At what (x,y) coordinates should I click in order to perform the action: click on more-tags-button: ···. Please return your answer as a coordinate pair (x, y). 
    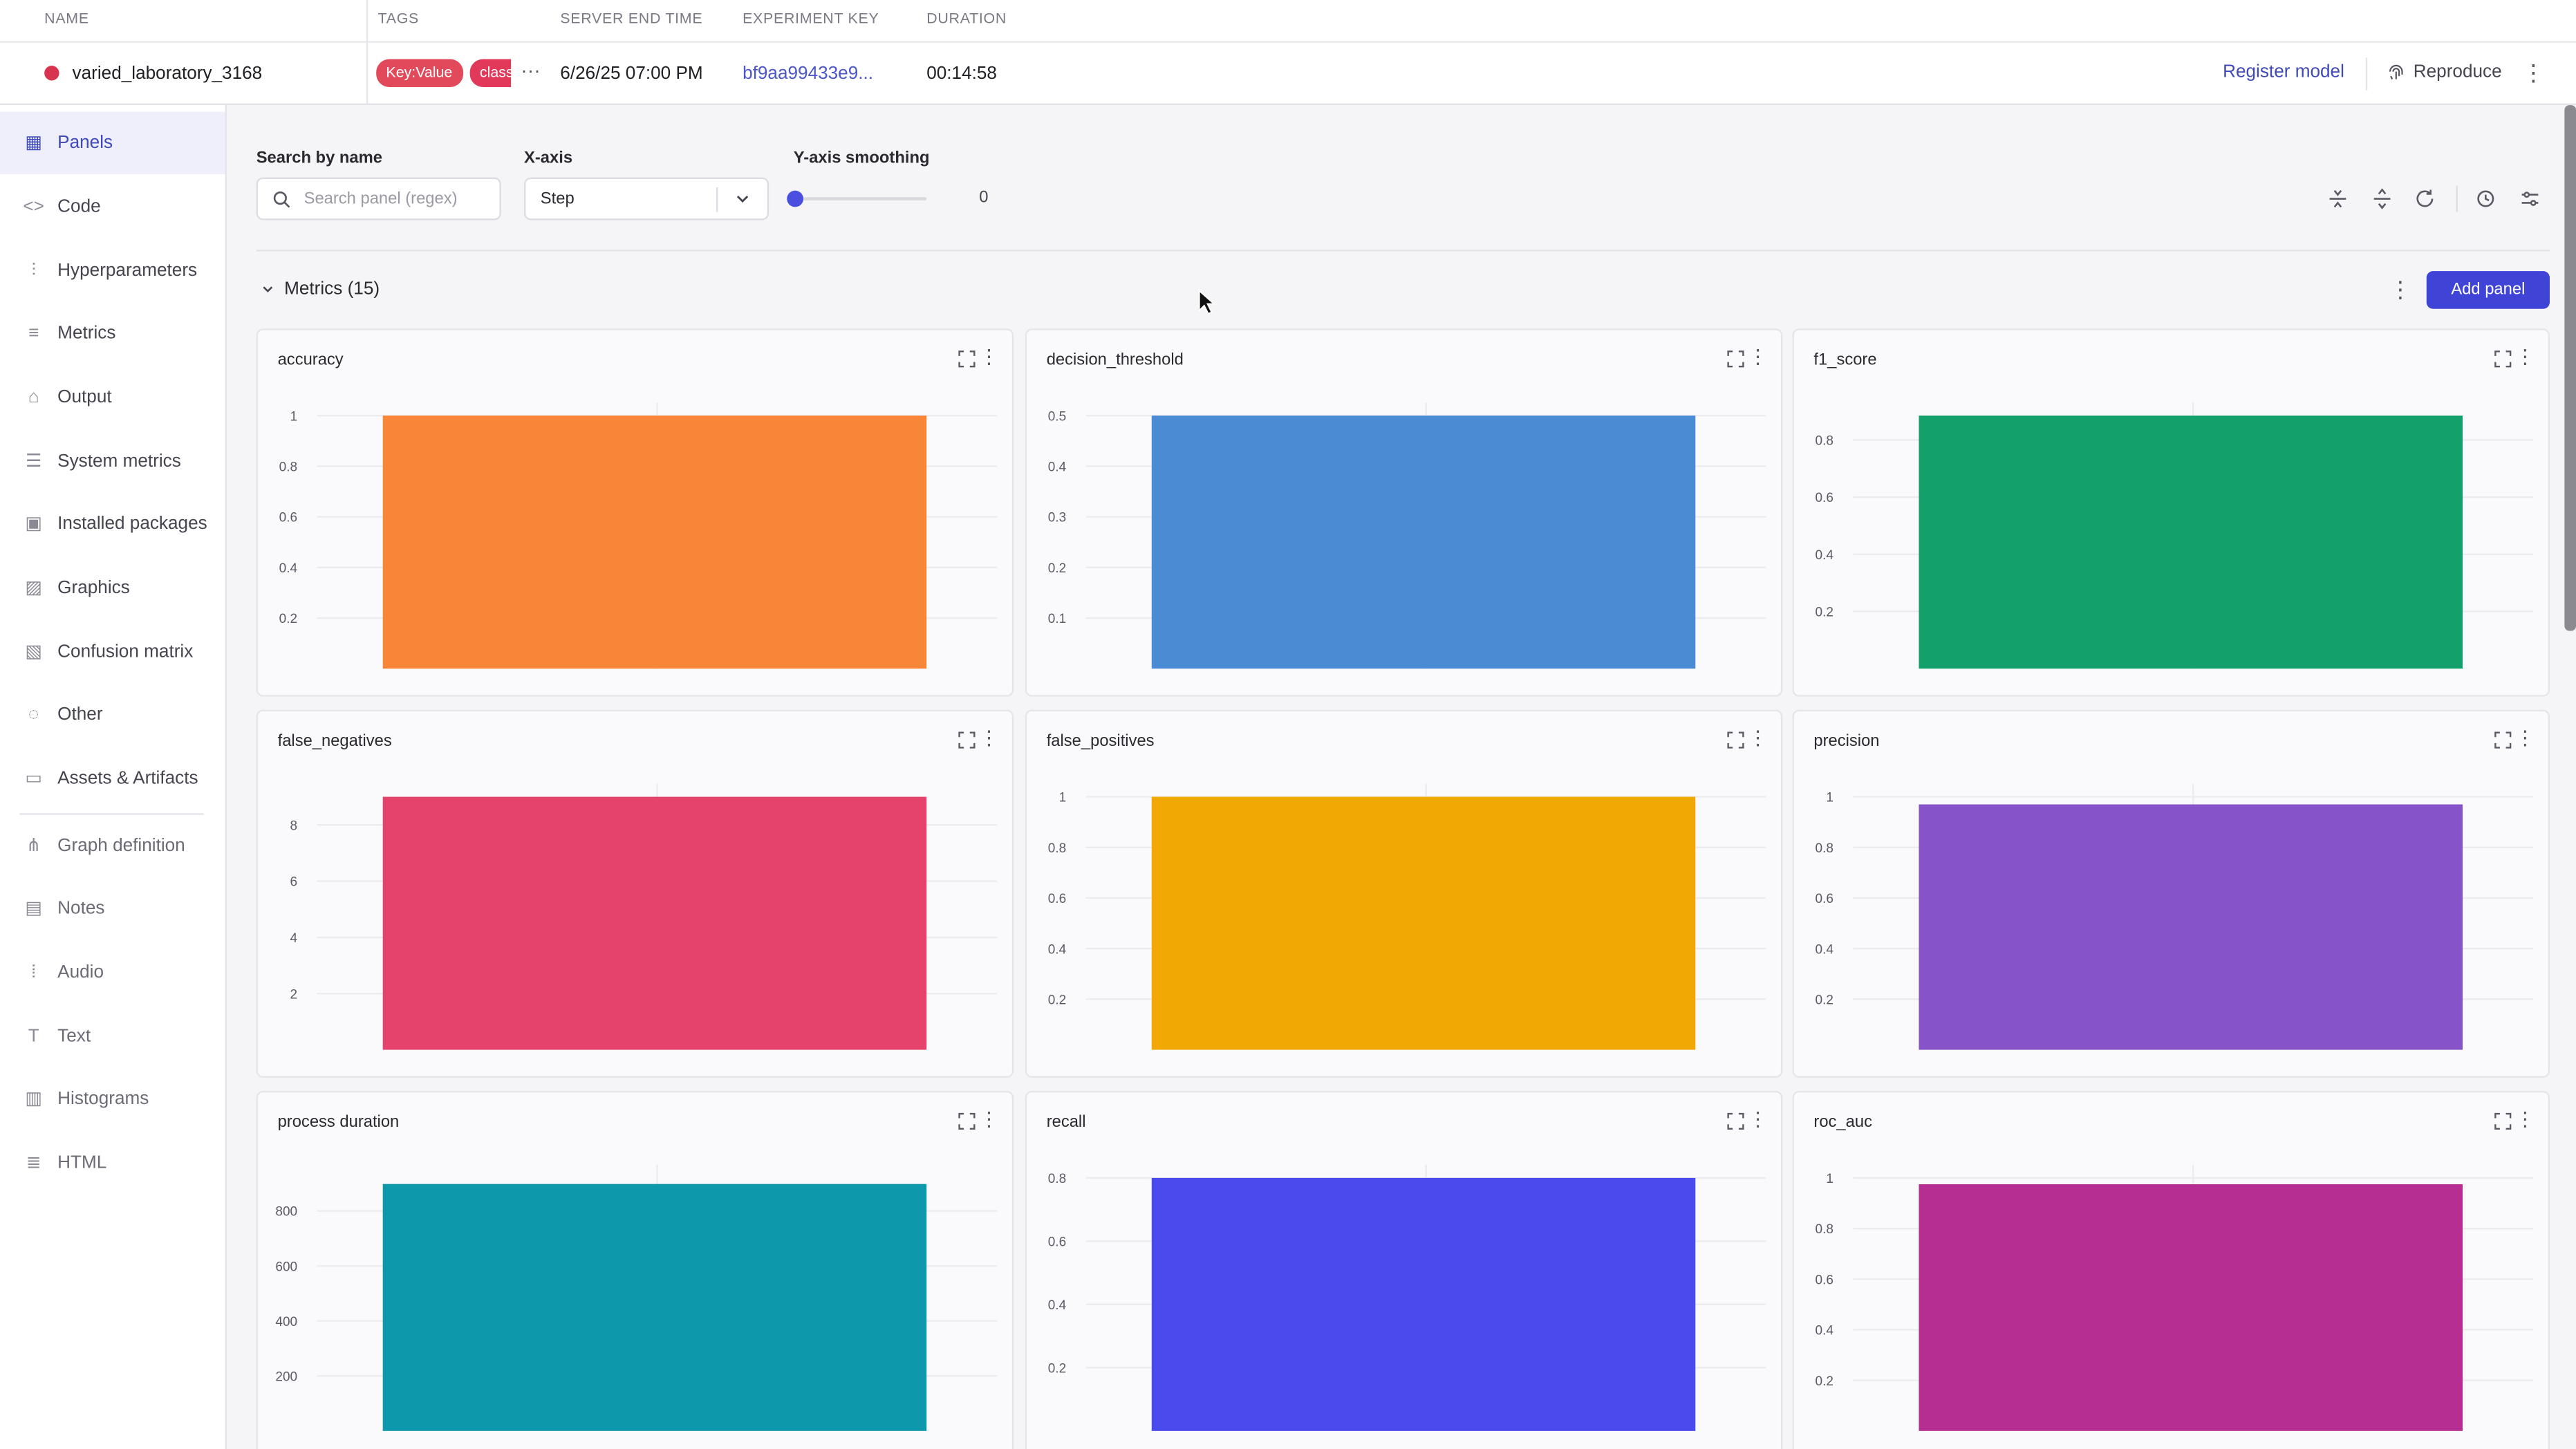
    Looking at the image, I should click on (531, 70).